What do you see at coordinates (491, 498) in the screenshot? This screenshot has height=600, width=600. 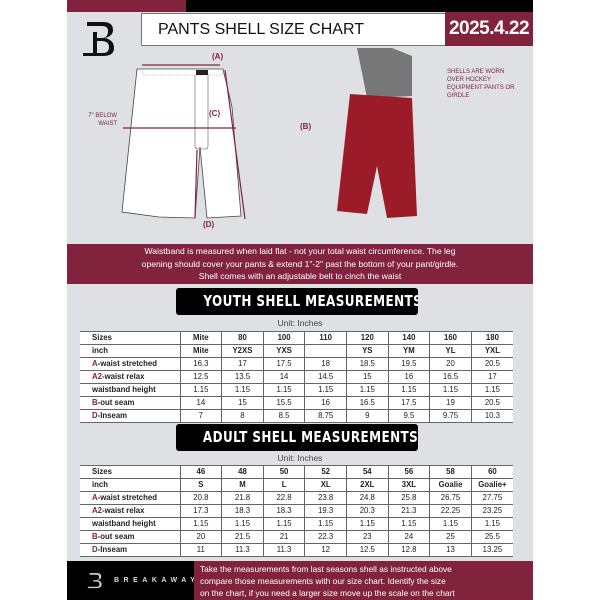 I see `table-cell: 27.75` at bounding box center [491, 498].